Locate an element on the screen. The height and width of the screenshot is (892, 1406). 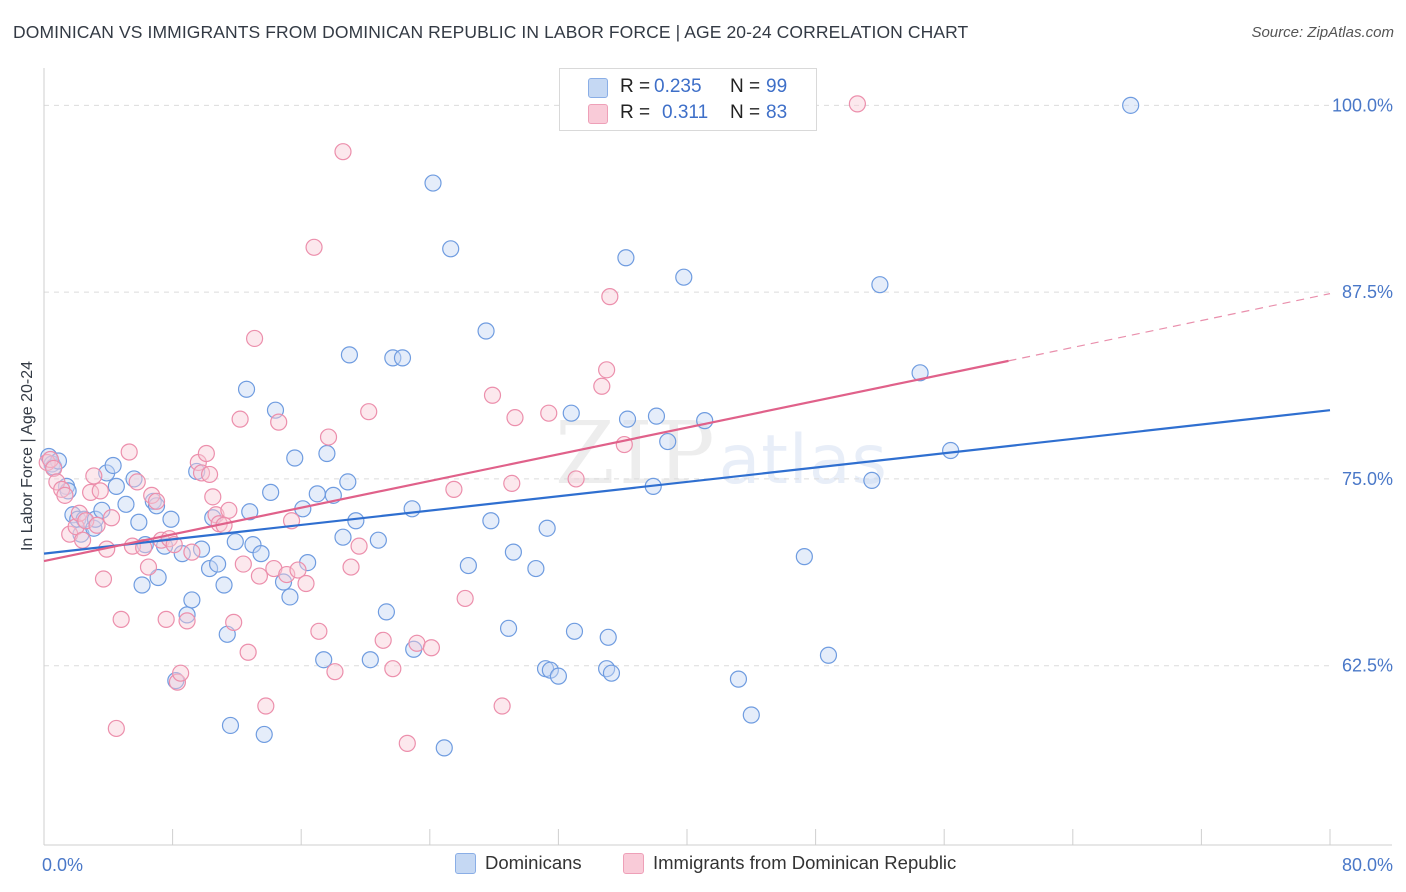
legend-label: Immigrants from Dominican Republic is located at coordinates (805, 862).